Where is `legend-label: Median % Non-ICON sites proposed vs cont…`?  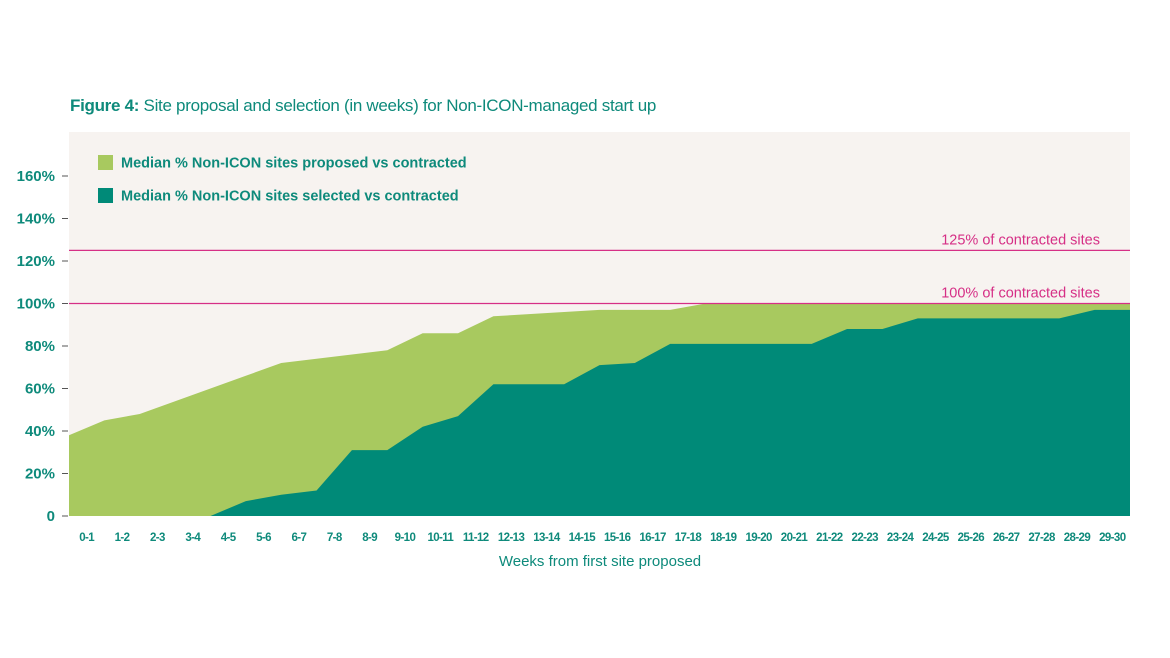
legend-label: Median % Non-ICON sites proposed vs cont… is located at coordinates (294, 164).